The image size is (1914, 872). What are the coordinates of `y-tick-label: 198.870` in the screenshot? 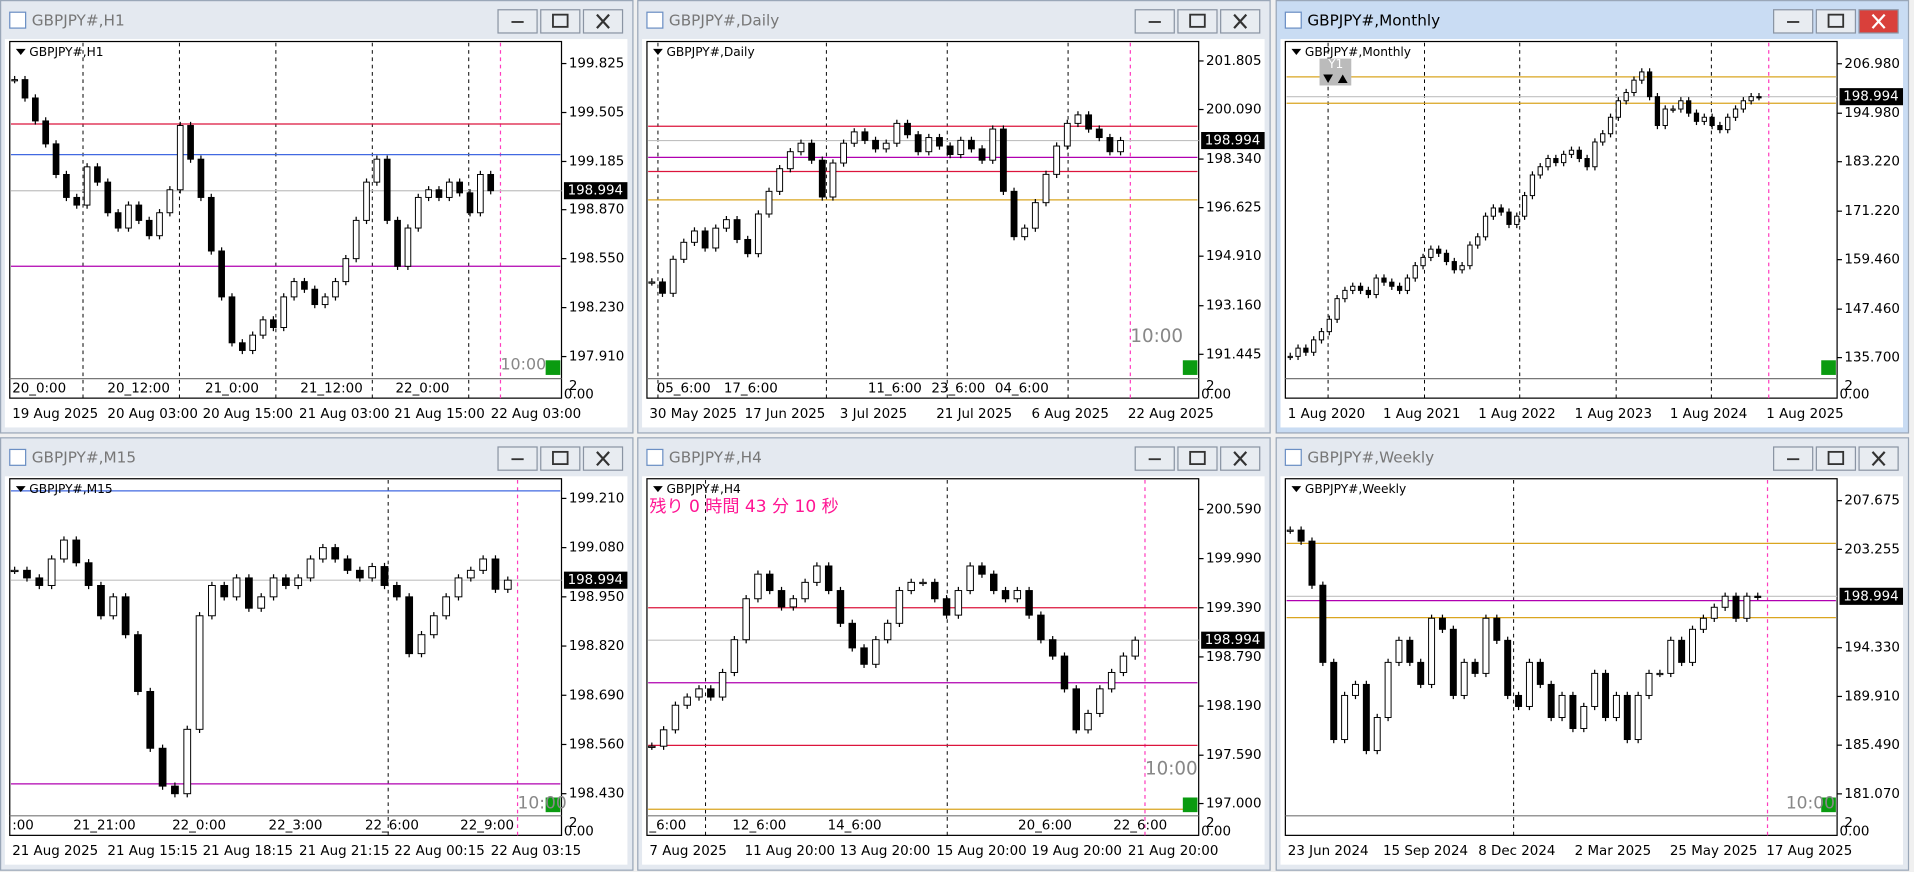 It's located at (597, 210).